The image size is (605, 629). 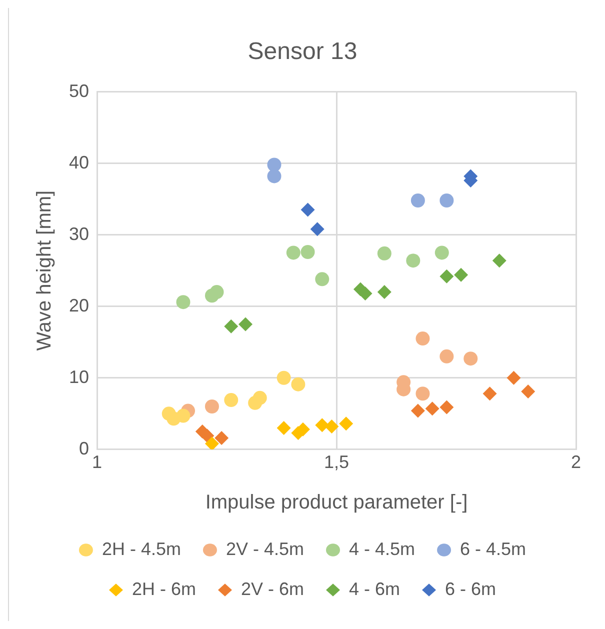 What do you see at coordinates (79, 234) in the screenshot?
I see `y-tick-label: 30` at bounding box center [79, 234].